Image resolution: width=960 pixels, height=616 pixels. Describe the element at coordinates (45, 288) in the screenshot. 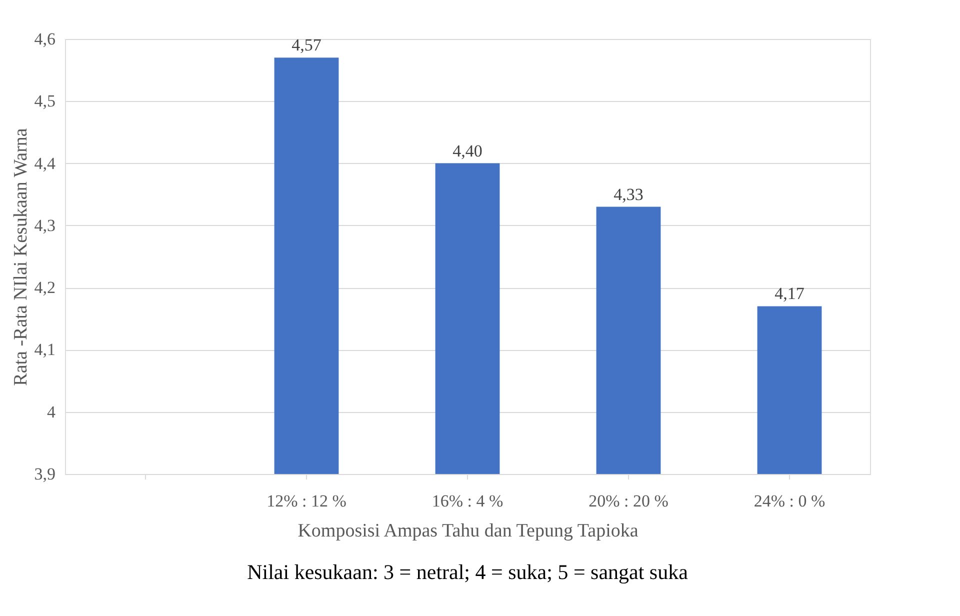

I see `y-tick-label: 4,2` at that location.